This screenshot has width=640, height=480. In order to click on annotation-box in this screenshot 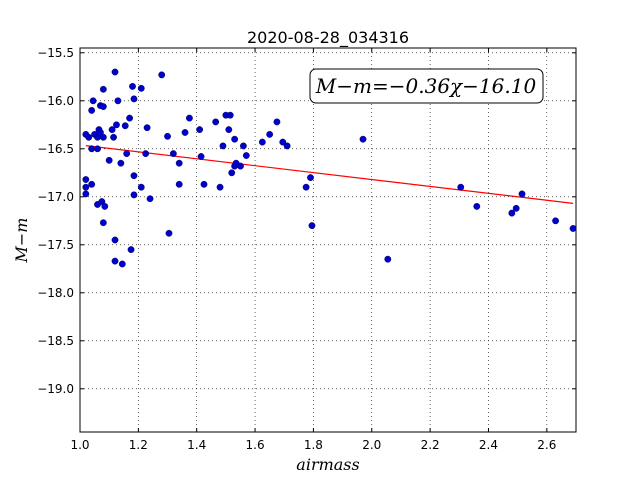, I will do `click(426, 86)`.